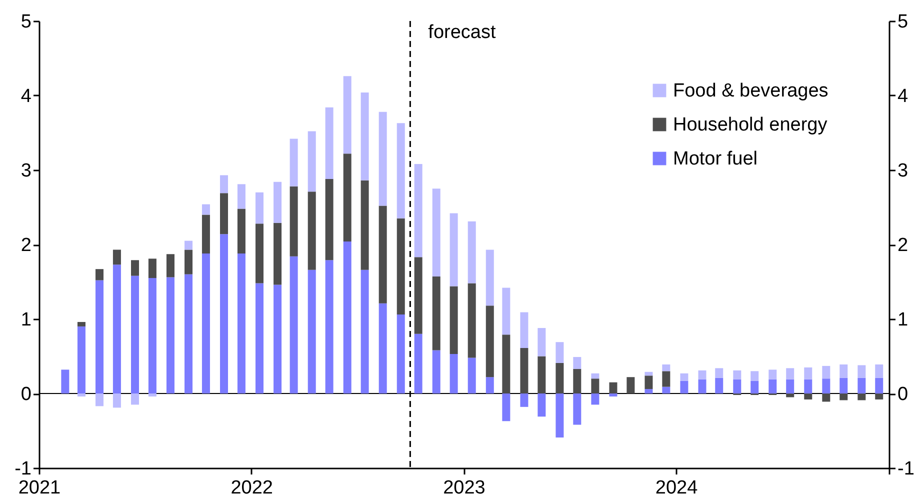 This screenshot has height=503, width=924. Describe the element at coordinates (903, 245) in the screenshot. I see `y2-tick-label: 2` at that location.